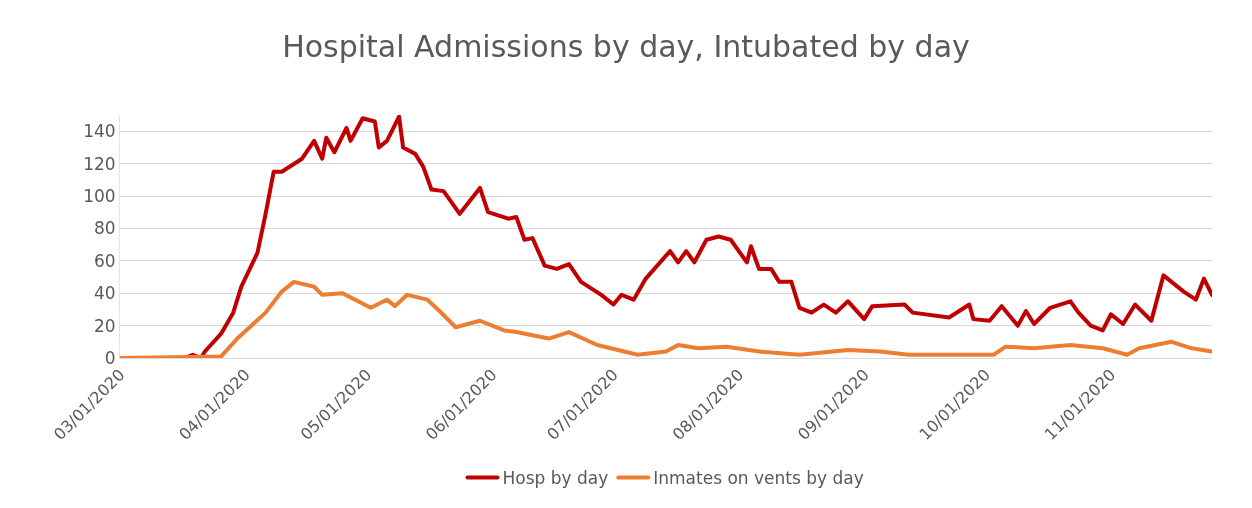 The width and height of the screenshot is (1252, 508). I want to click on y-tick-label: 120, so click(99, 163).